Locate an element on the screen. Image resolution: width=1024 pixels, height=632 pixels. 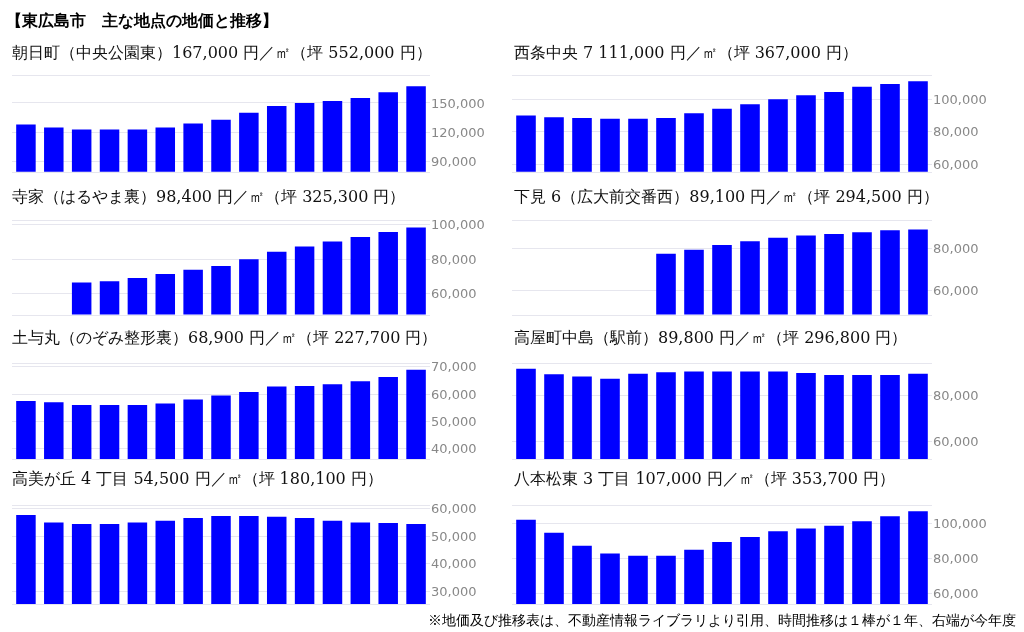
chart-title: 下見 6（広大前交番西）89,100 円／㎡（坪 294,500 円） is located at coordinates (726, 196).